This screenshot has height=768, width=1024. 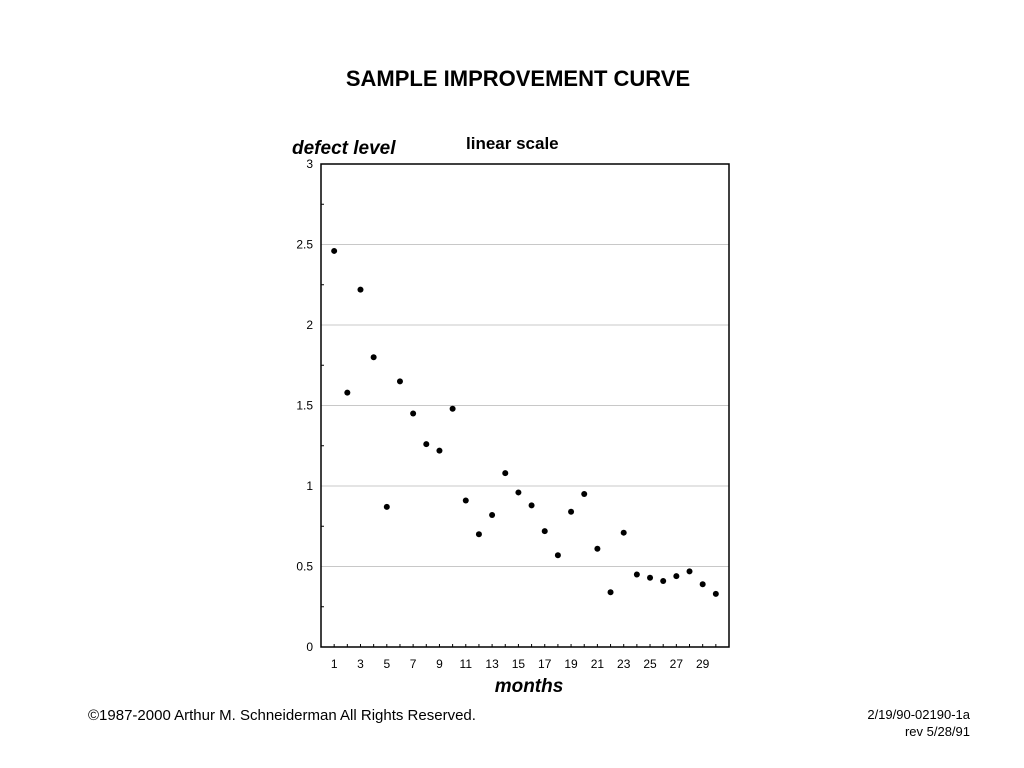 I want to click on x-tick-label: 13, so click(x=492, y=664).